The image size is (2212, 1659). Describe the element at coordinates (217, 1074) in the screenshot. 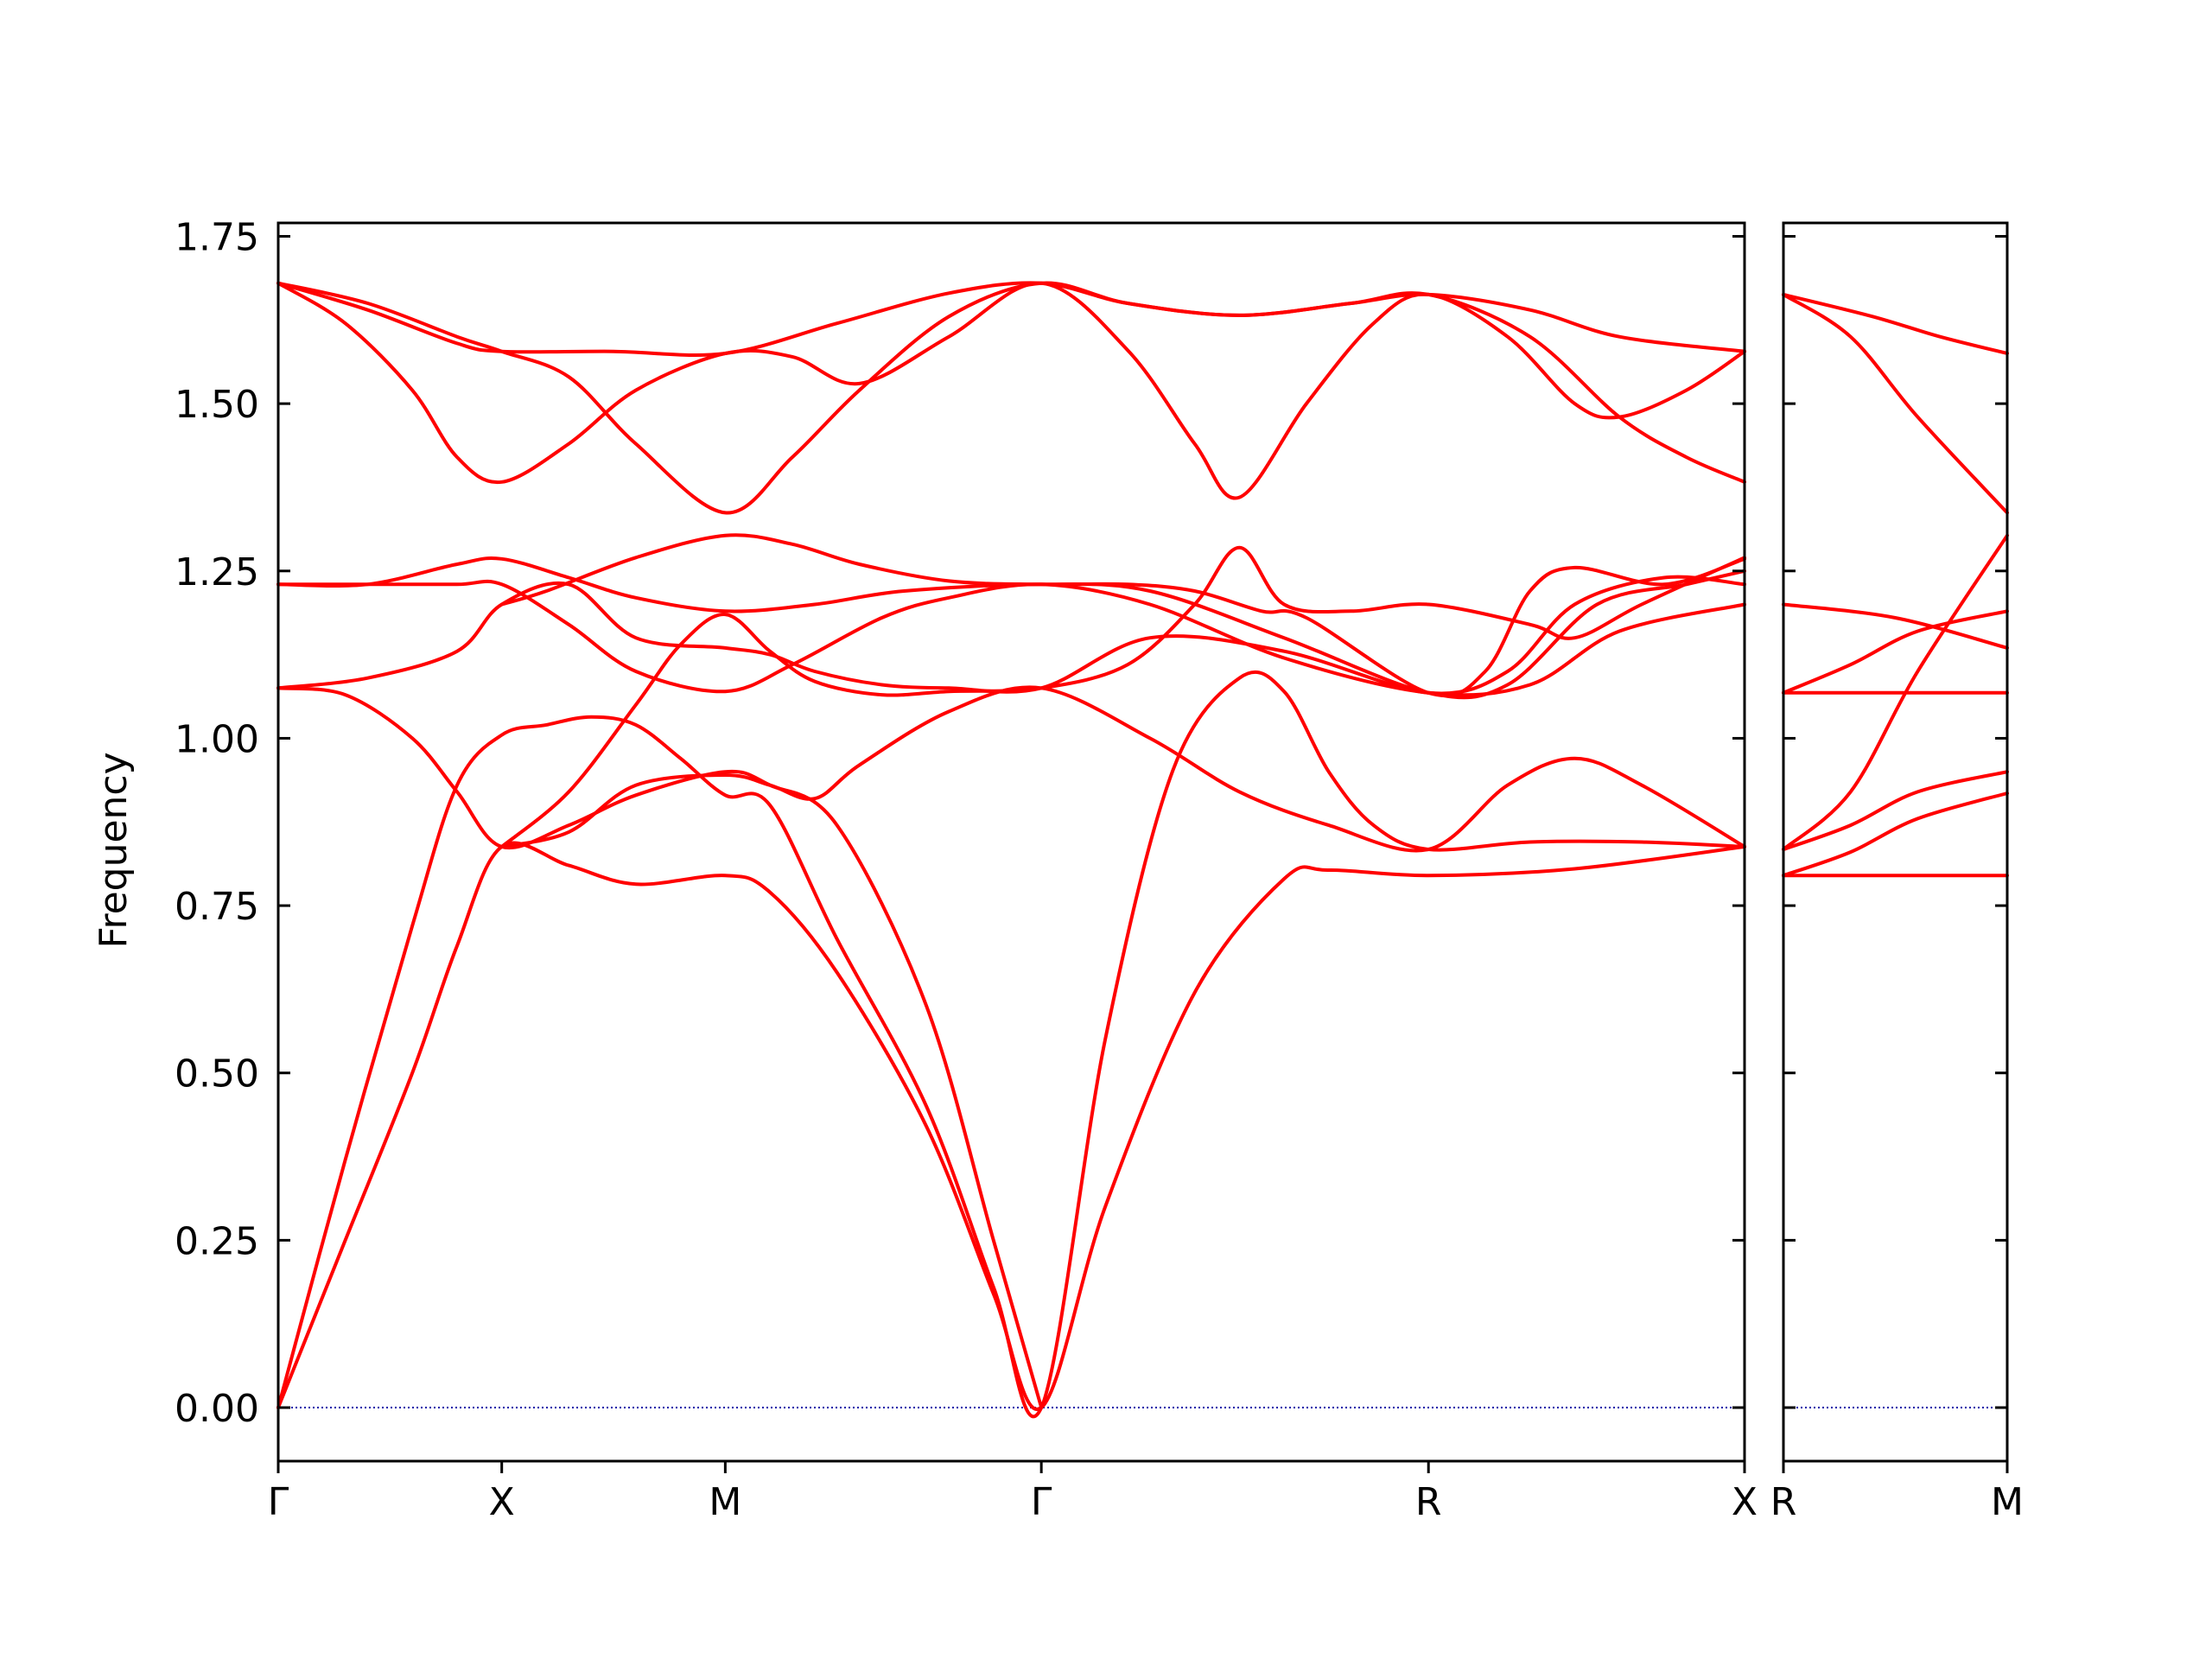

I see `y-tick-label: 0.50` at that location.